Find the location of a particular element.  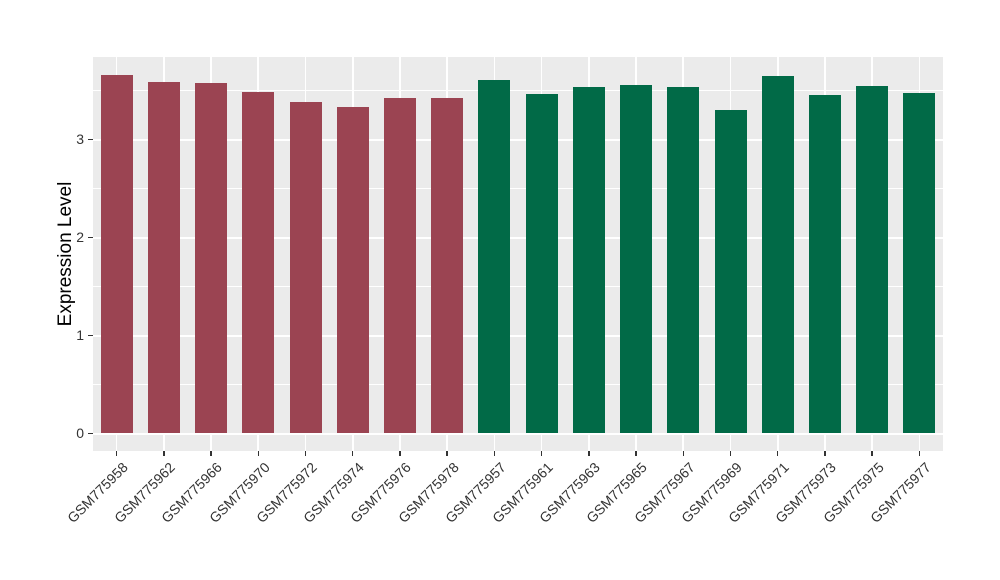

bar-GSM775967 is located at coordinates (683, 260).